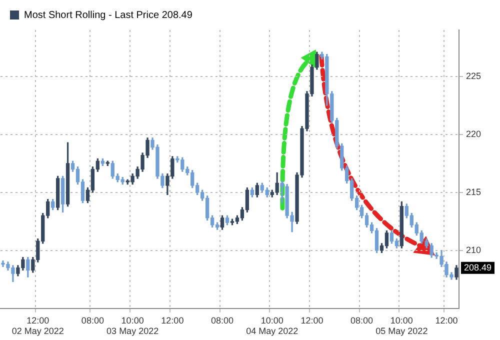  Describe the element at coordinates (474, 133) in the screenshot. I see `y-tick-label: 220` at that location.